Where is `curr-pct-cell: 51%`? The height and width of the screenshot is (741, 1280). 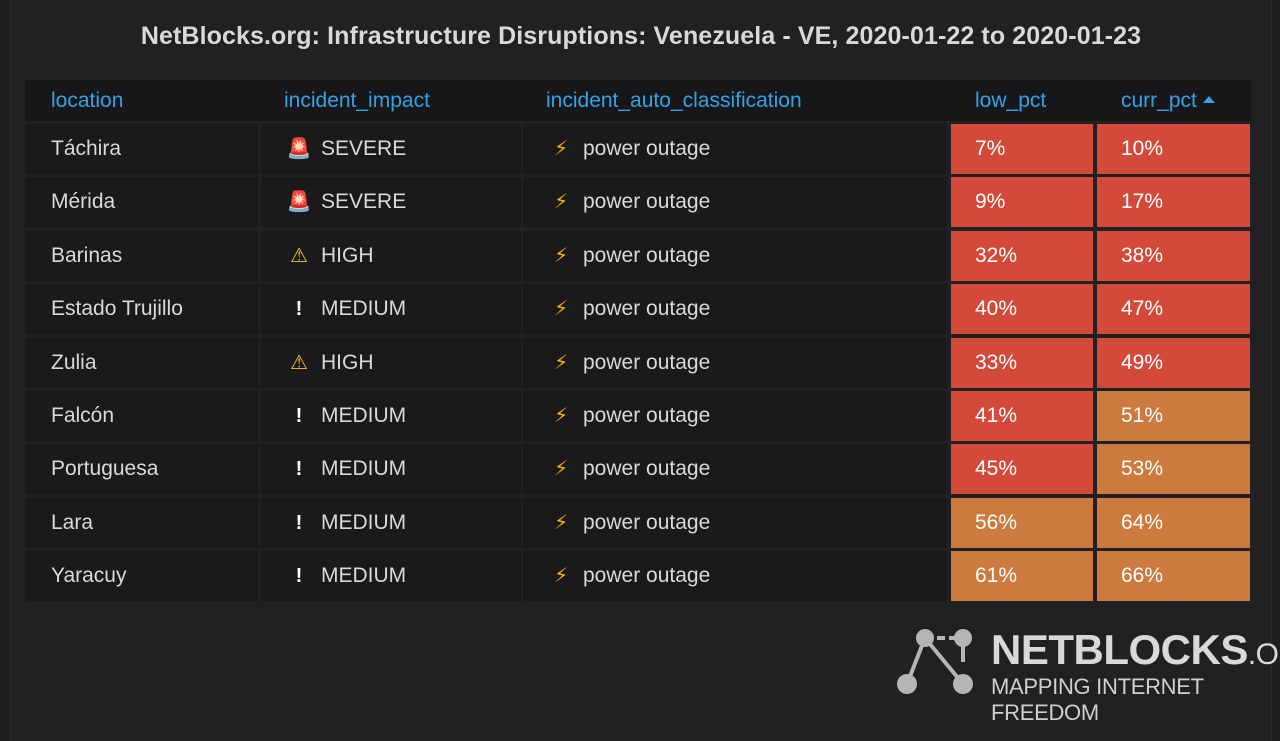
curr-pct-cell: 51% is located at coordinates (1173, 415).